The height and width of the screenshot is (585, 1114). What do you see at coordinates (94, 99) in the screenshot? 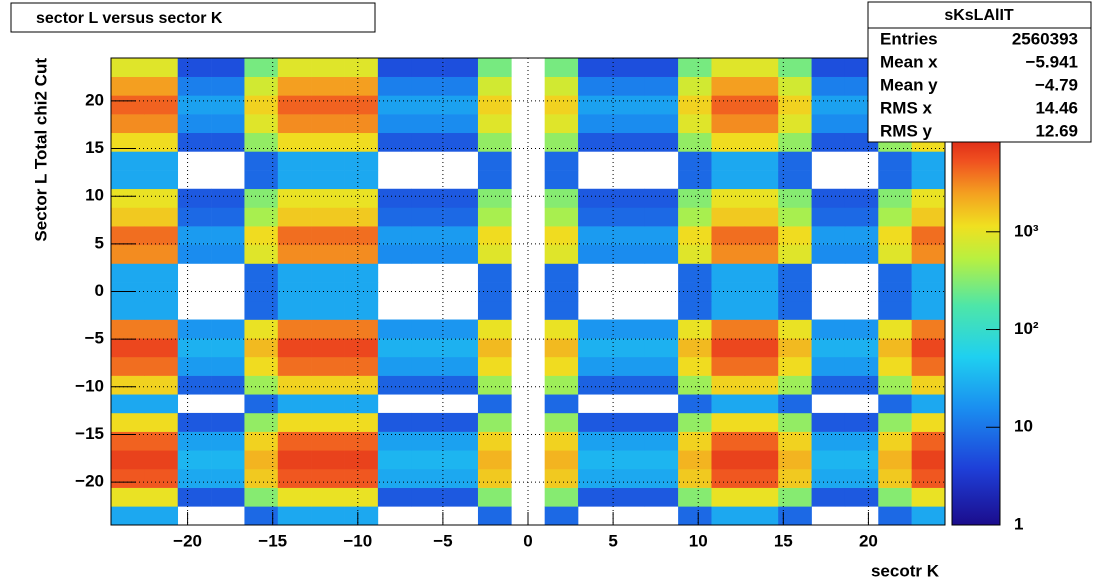
I see `y-tick-label: 20` at bounding box center [94, 99].